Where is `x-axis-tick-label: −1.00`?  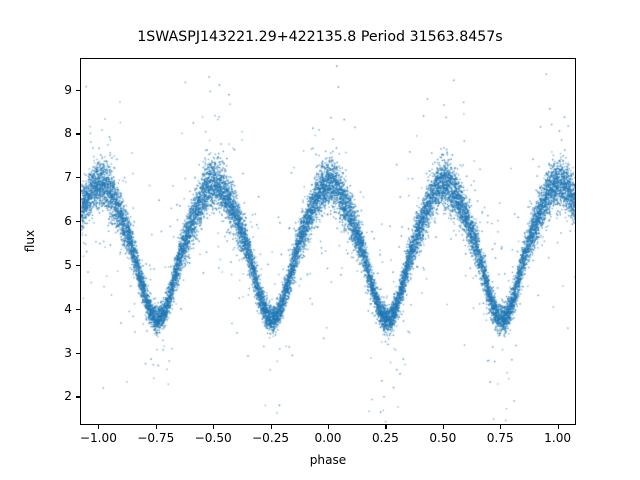
x-axis-tick-label: −1.00 is located at coordinates (98, 438).